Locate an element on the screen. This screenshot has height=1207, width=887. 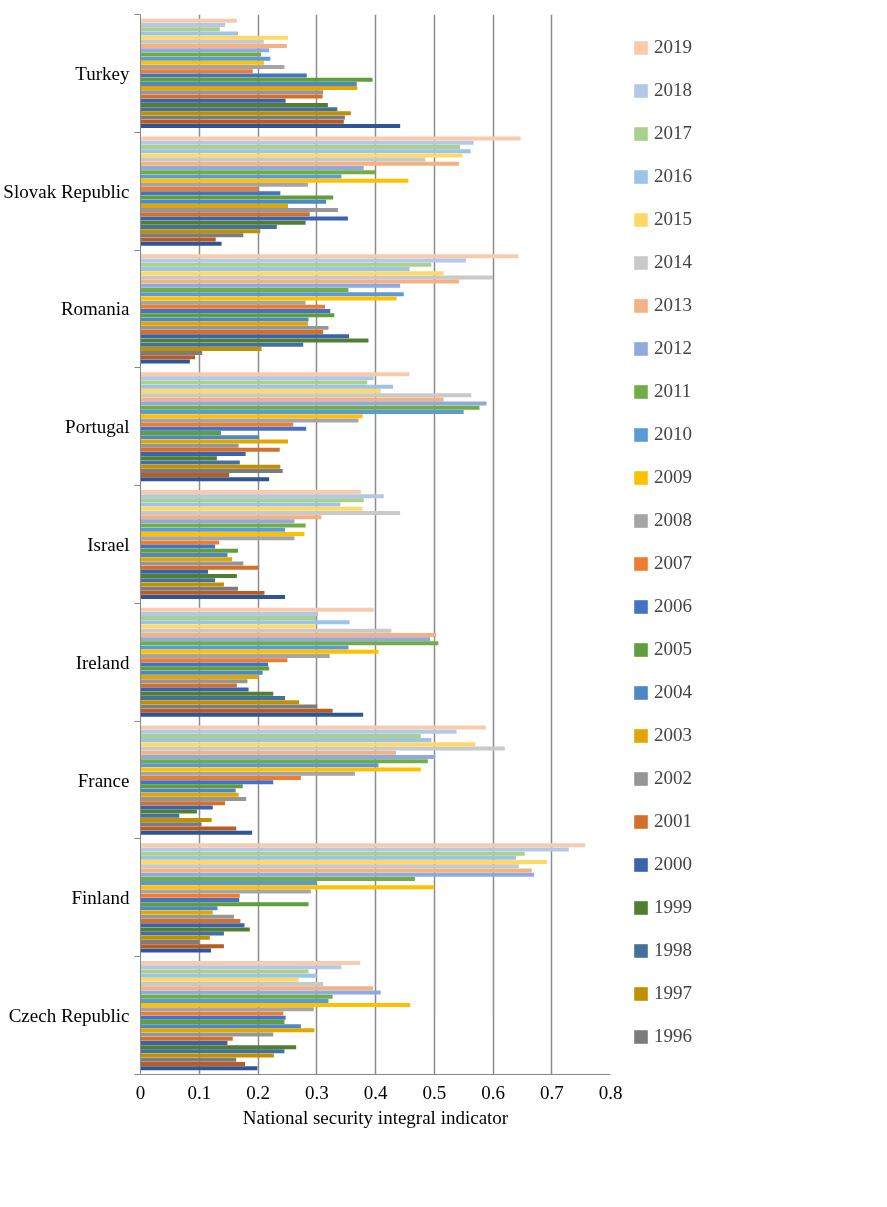
y-tick-label: Slovak Republic is located at coordinates (66, 191).